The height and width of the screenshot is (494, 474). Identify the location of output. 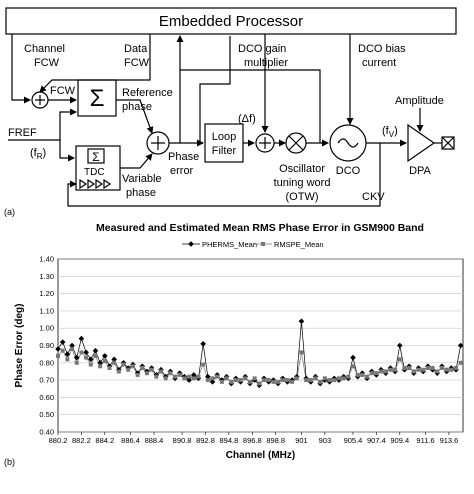
(448, 143).